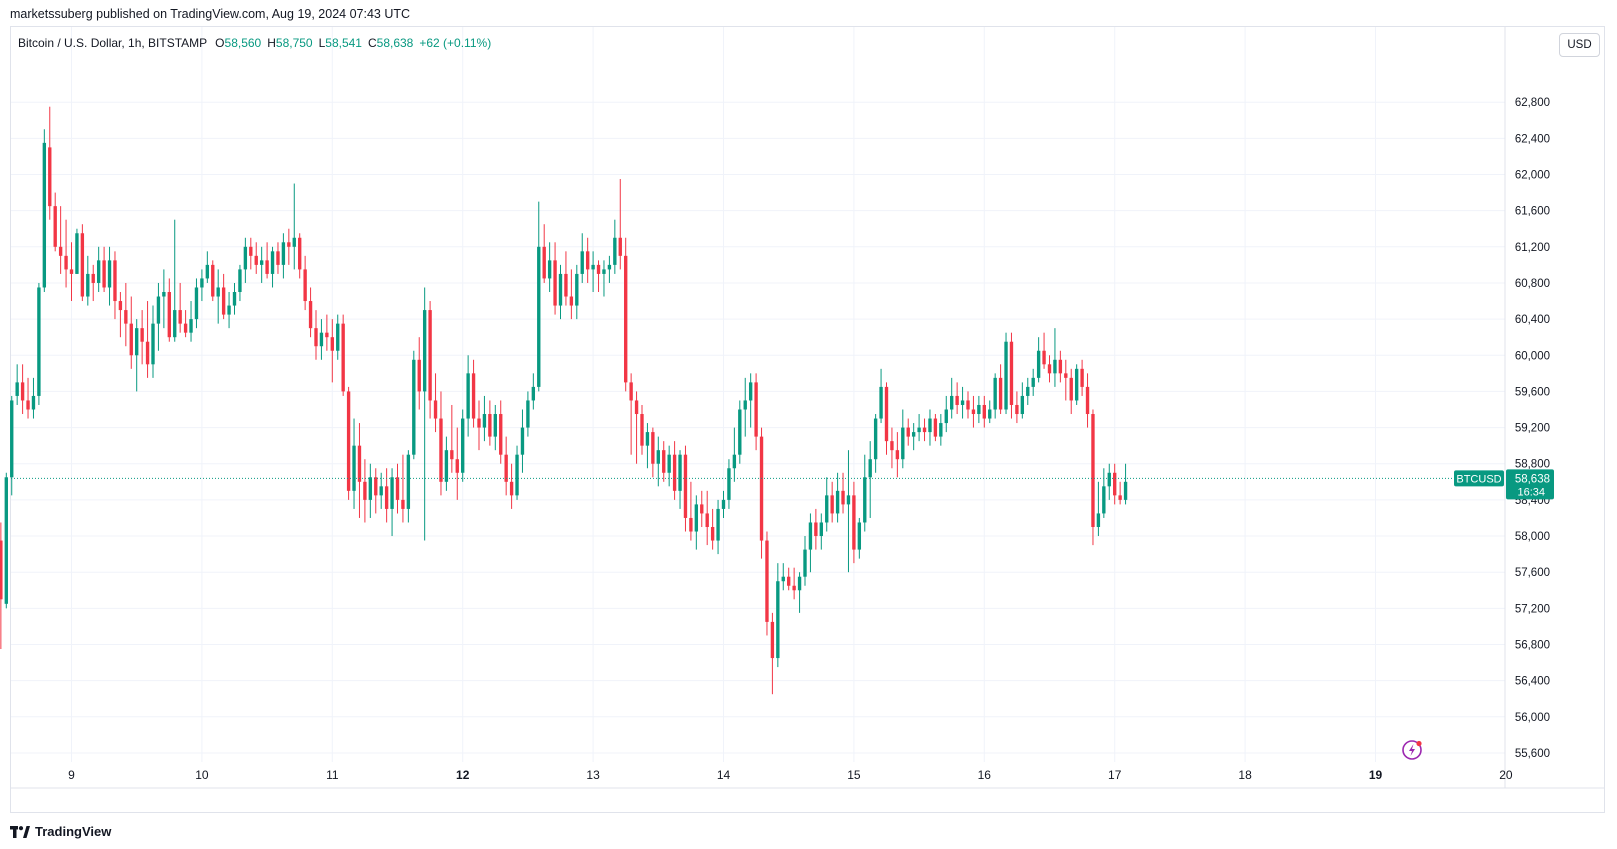  Describe the element at coordinates (1412, 750) in the screenshot. I see `lightning-icon` at that location.